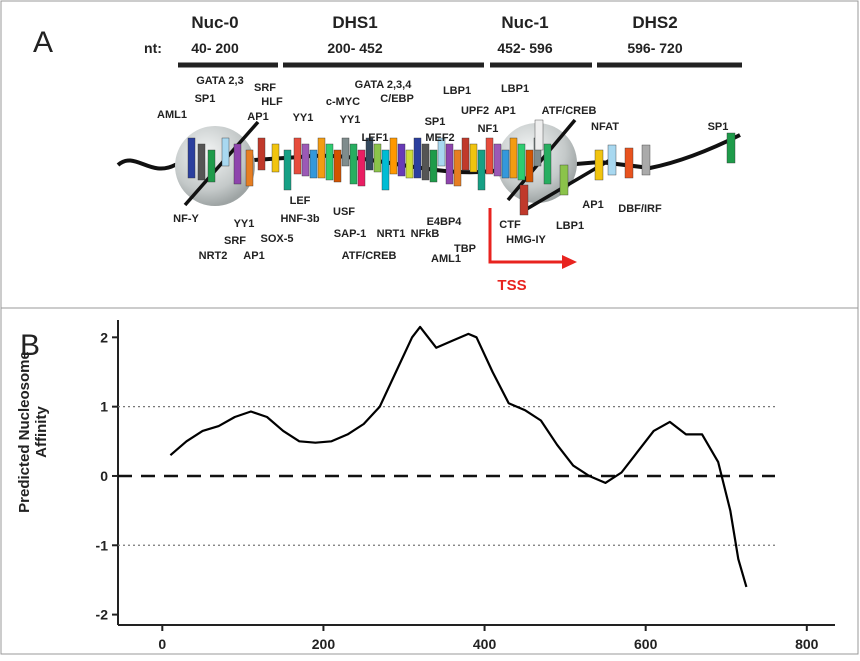 This screenshot has width=860, height=661. Describe the element at coordinates (654, 22) in the screenshot. I see `region-name: DHS2` at that location.